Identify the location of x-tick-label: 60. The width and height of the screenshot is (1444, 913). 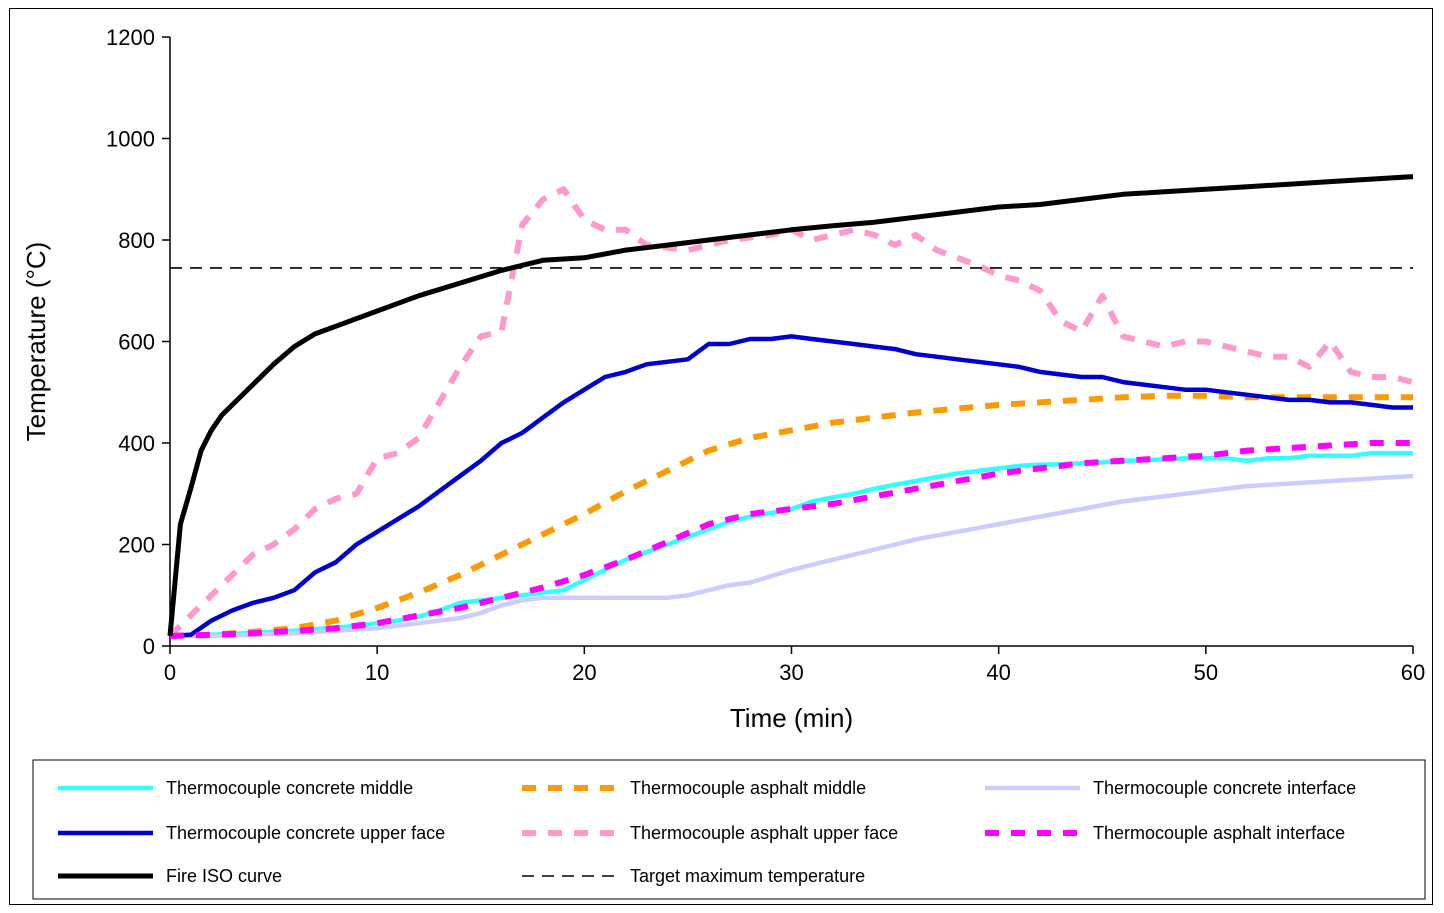
(1413, 672).